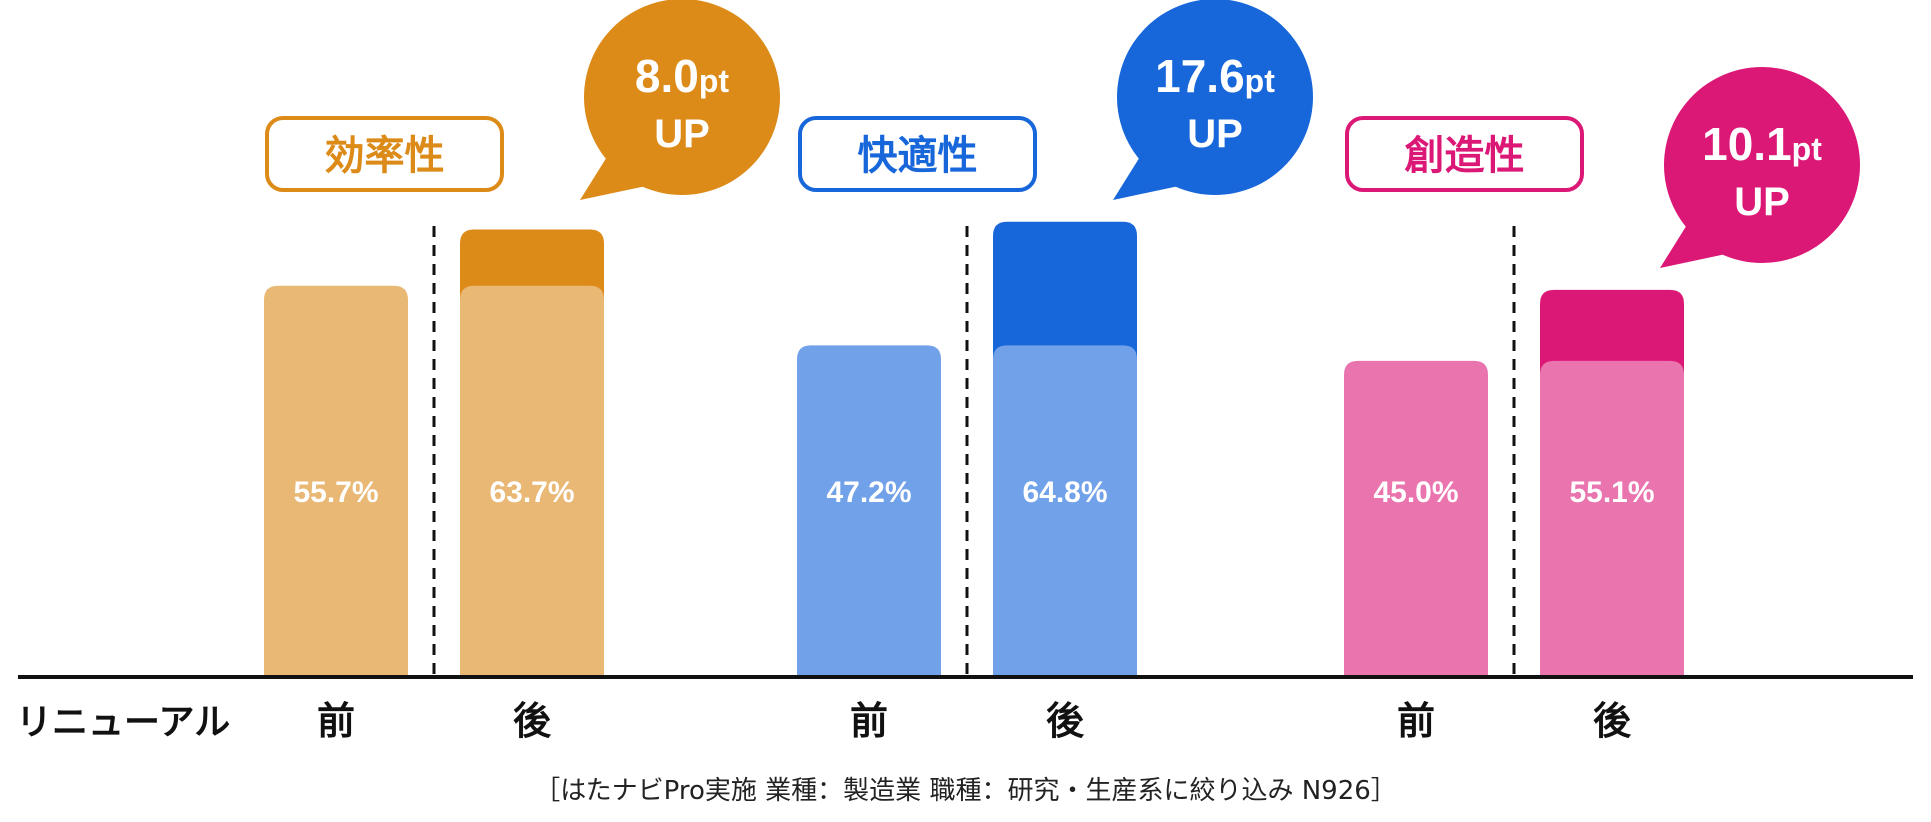 The height and width of the screenshot is (822, 1931). I want to click on data-label-after: 55.1%, so click(1611, 492).